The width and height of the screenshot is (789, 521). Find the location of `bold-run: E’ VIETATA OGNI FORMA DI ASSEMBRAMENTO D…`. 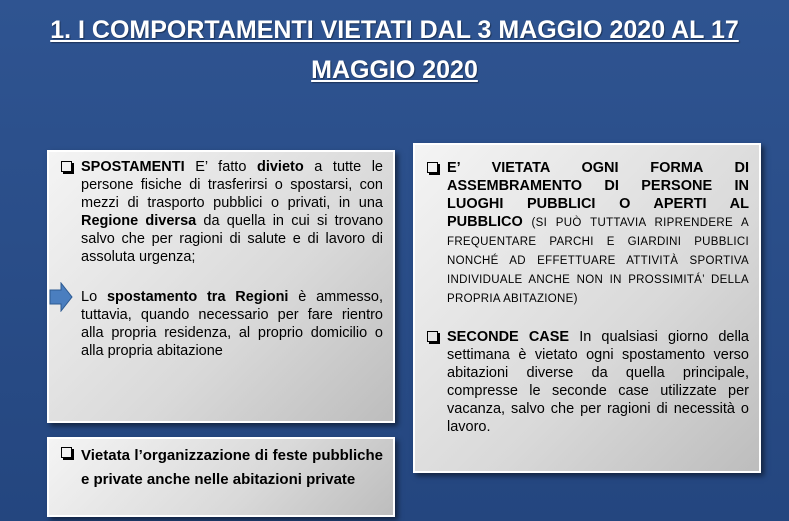

bold-run: E’ VIETATA OGNI FORMA DI ASSEMBRAMENTO D… is located at coordinates (598, 195).